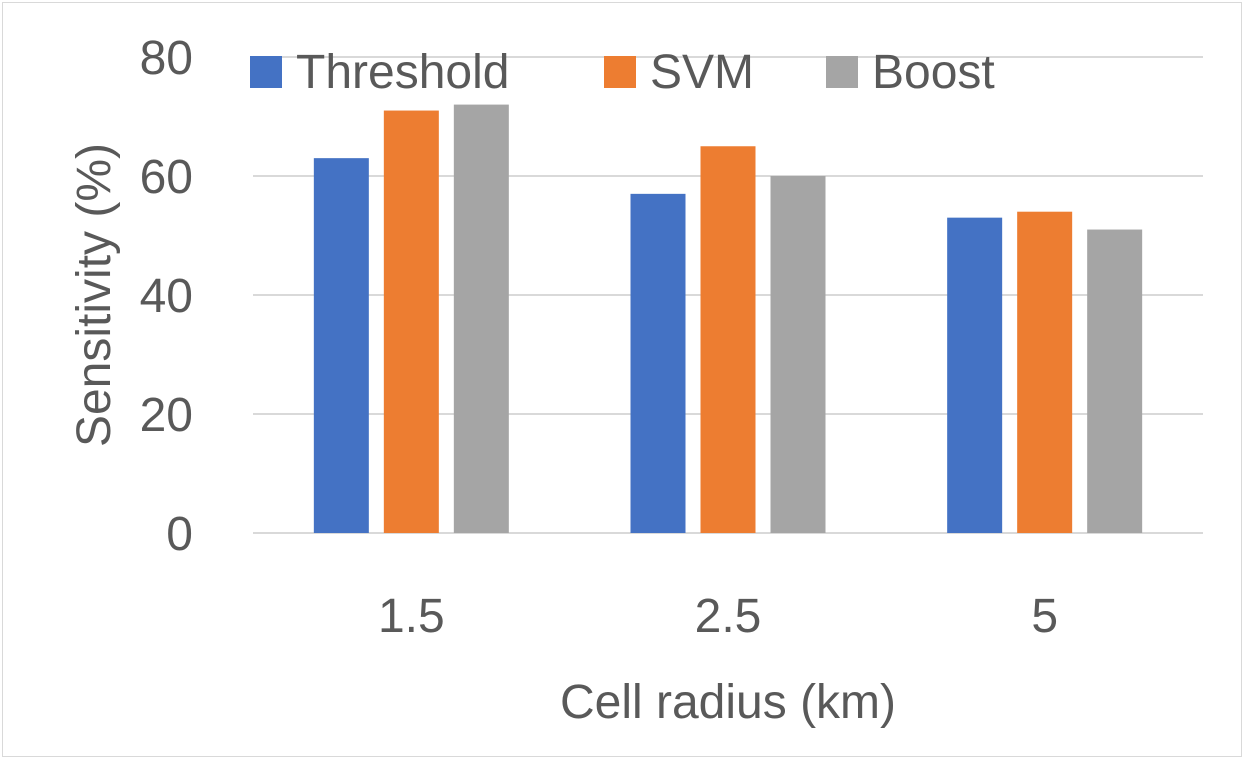  What do you see at coordinates (266, 72) in the screenshot?
I see `legend-swatch-threshold` at bounding box center [266, 72].